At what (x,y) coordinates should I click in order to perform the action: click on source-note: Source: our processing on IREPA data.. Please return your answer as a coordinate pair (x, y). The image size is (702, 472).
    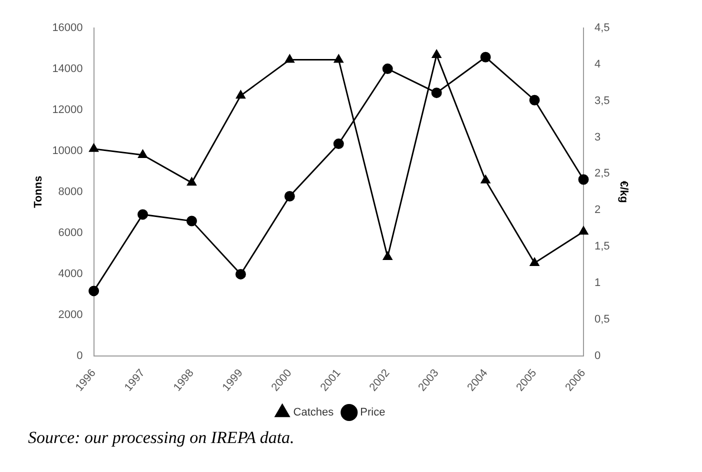
    Looking at the image, I should click on (161, 438).